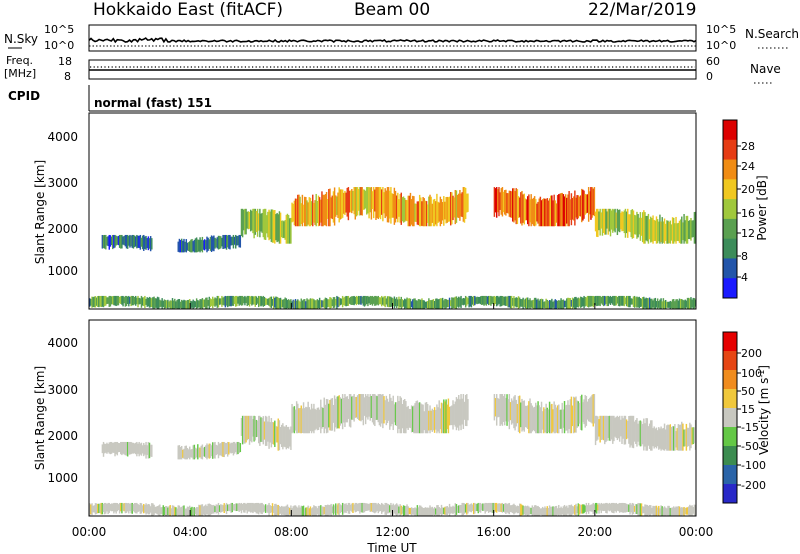  What do you see at coordinates (24, 96) in the screenshot?
I see `cpid-label: CPID` at bounding box center [24, 96].